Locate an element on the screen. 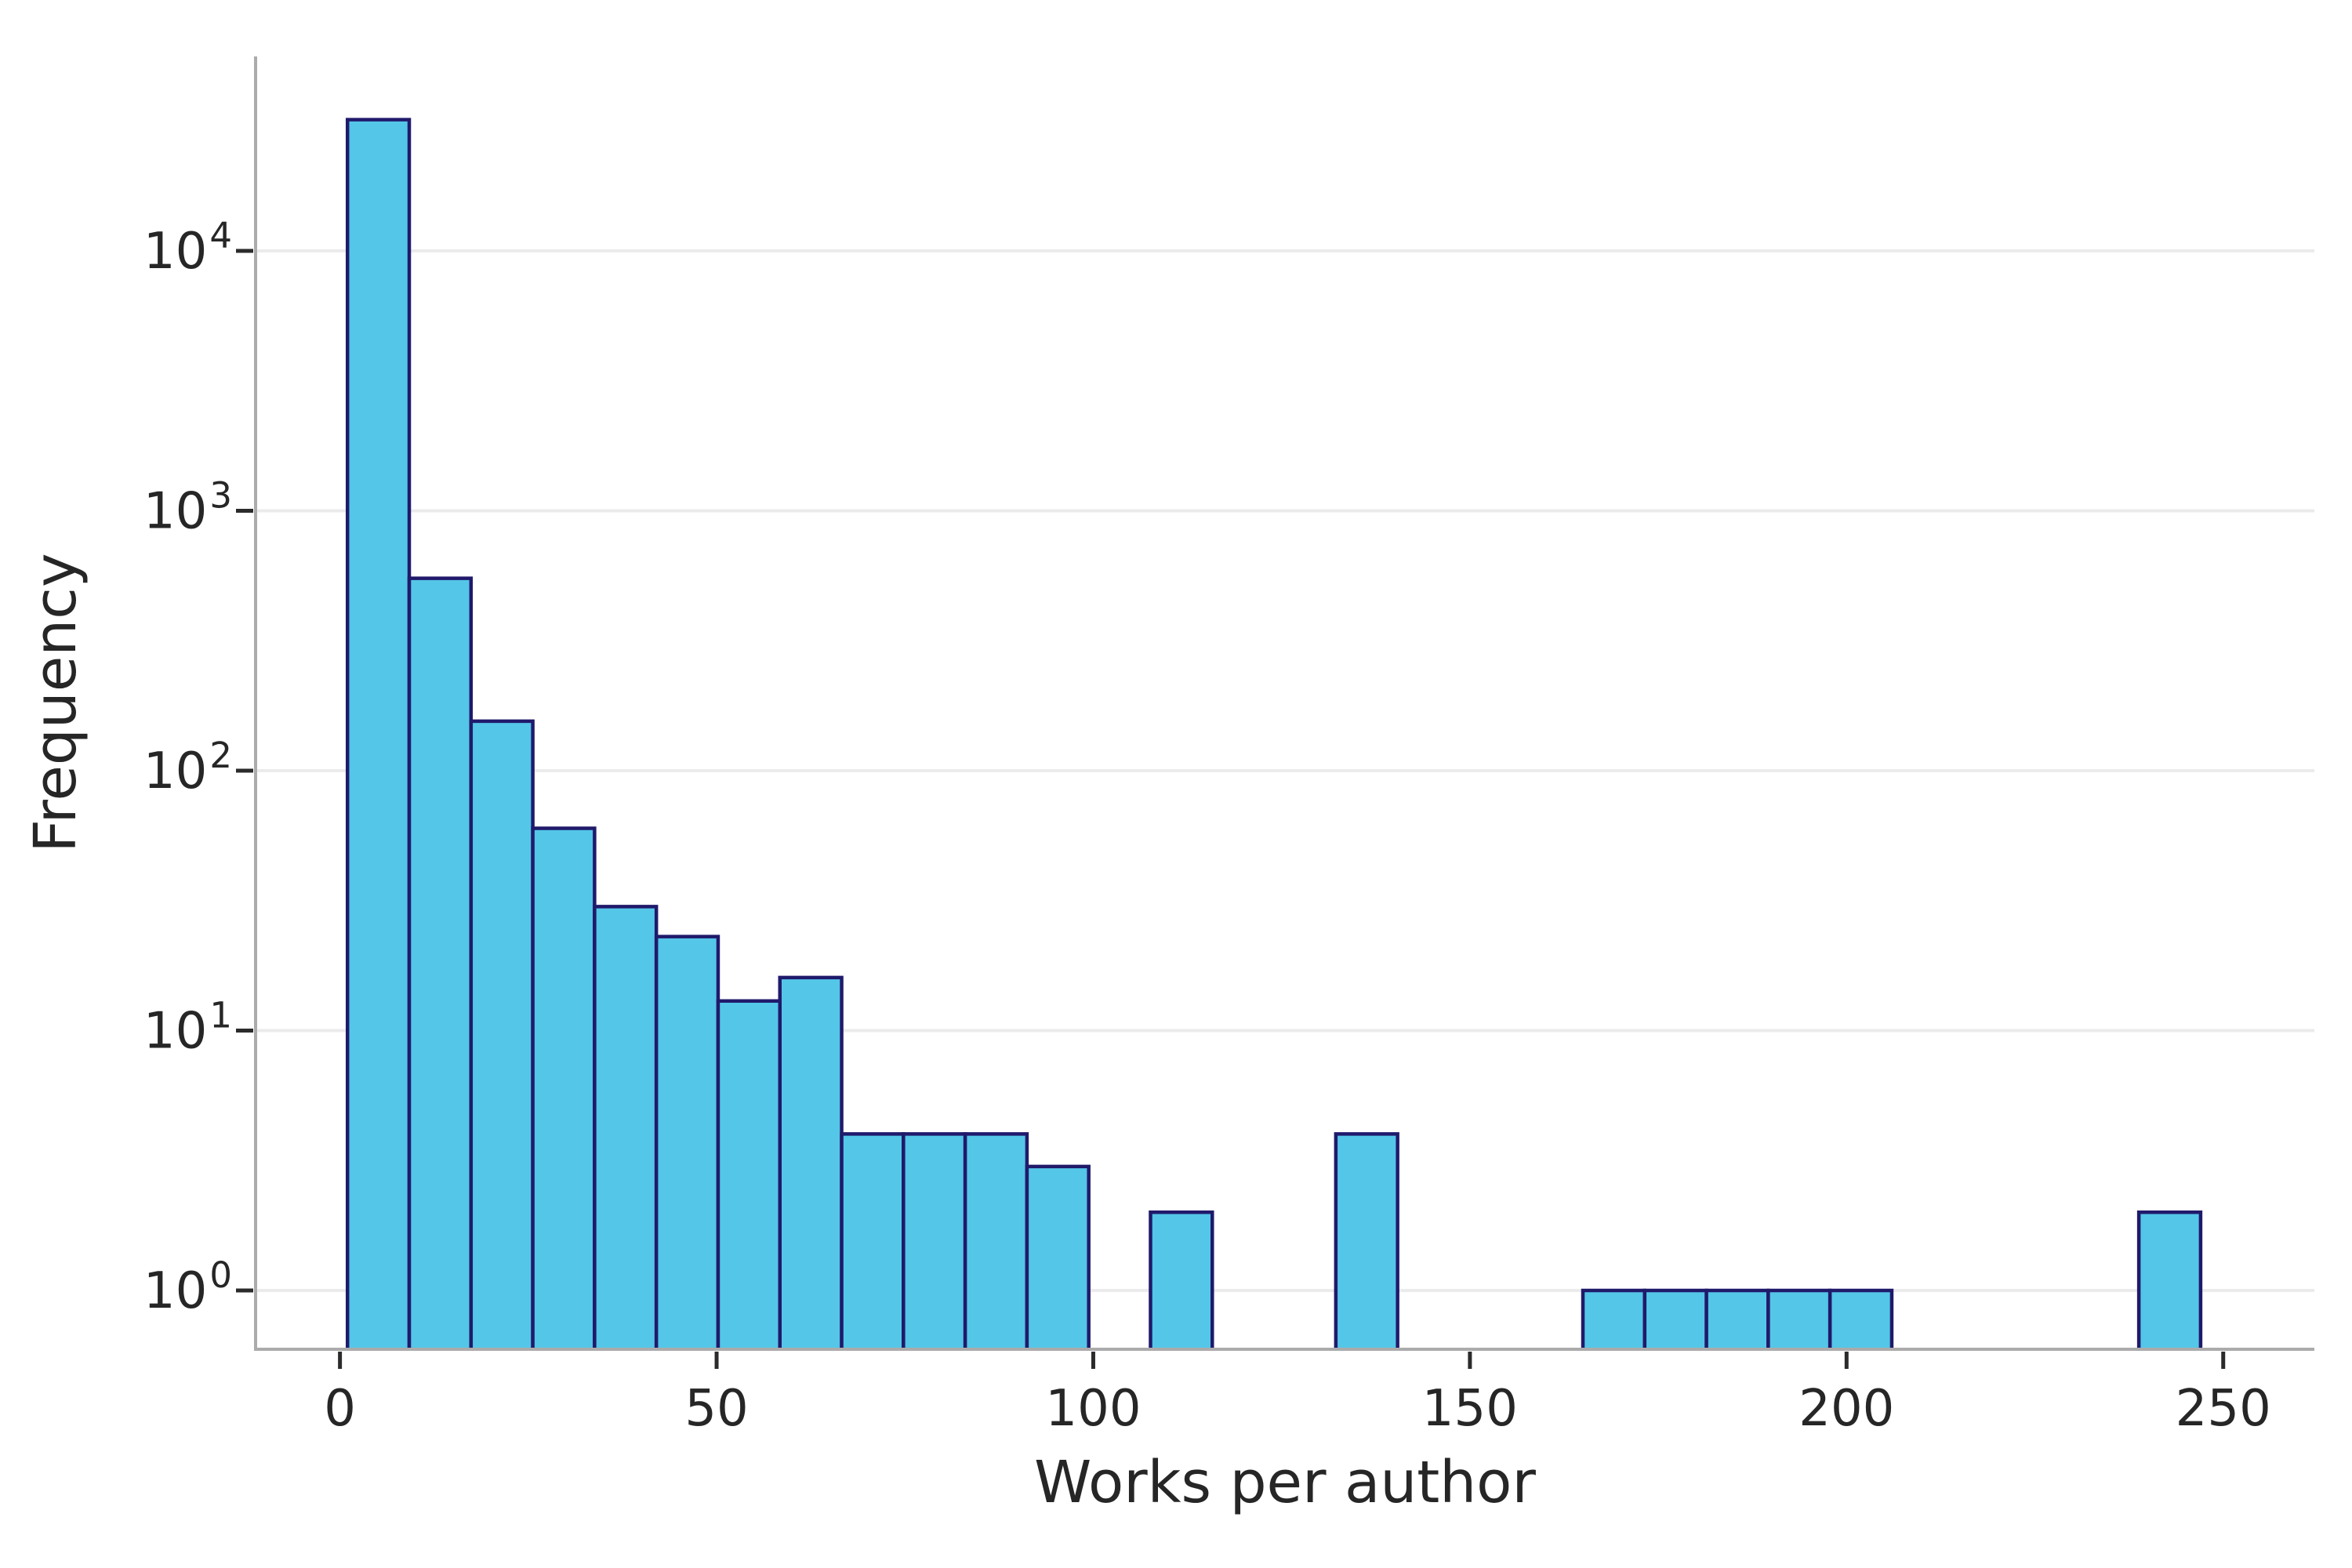 The height and width of the screenshot is (1568, 2352). y-tick-label: 10¹ is located at coordinates (187, 1028).